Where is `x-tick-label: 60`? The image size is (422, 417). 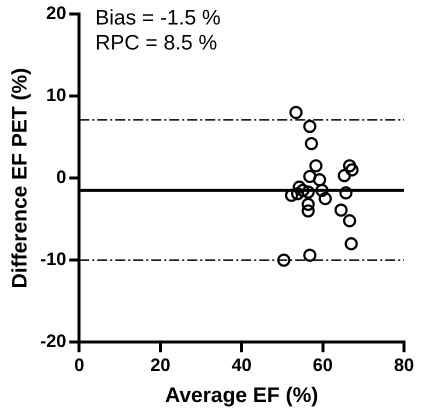 x-tick-label: 60 is located at coordinates (322, 364).